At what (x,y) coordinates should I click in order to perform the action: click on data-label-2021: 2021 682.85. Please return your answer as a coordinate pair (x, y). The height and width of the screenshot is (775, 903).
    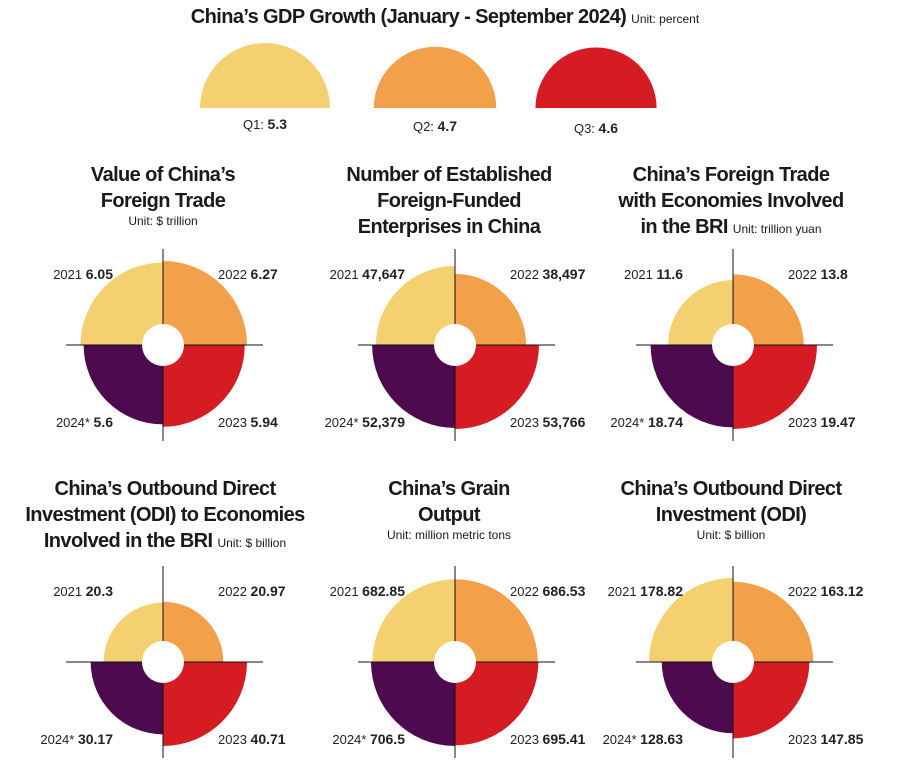
    Looking at the image, I should click on (368, 591).